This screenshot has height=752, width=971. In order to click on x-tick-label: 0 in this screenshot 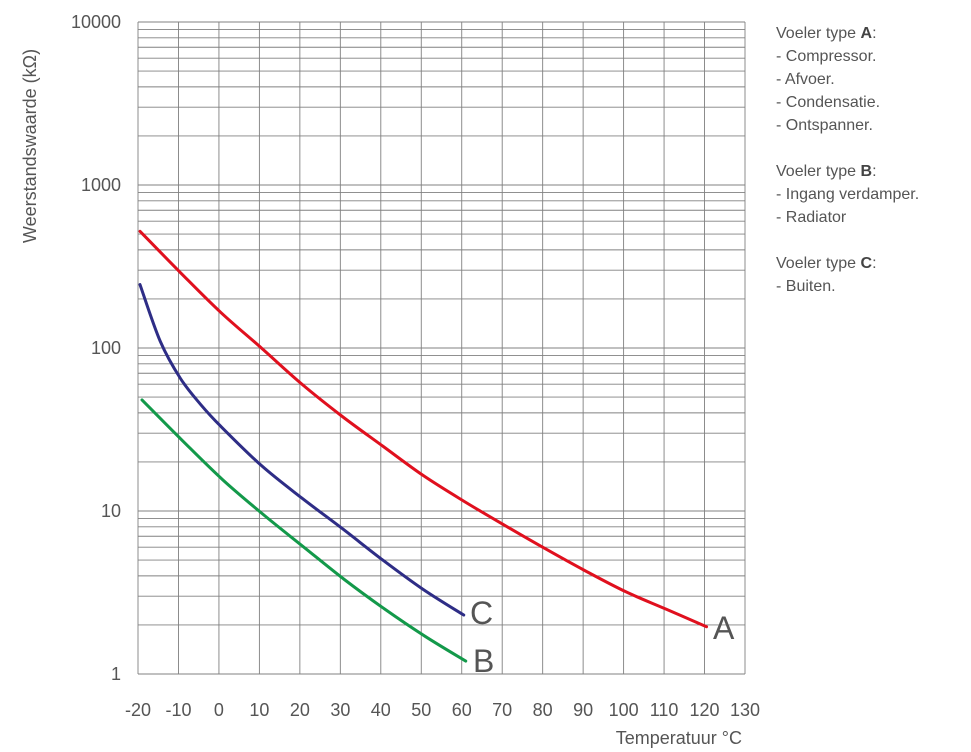, I will do `click(219, 710)`.